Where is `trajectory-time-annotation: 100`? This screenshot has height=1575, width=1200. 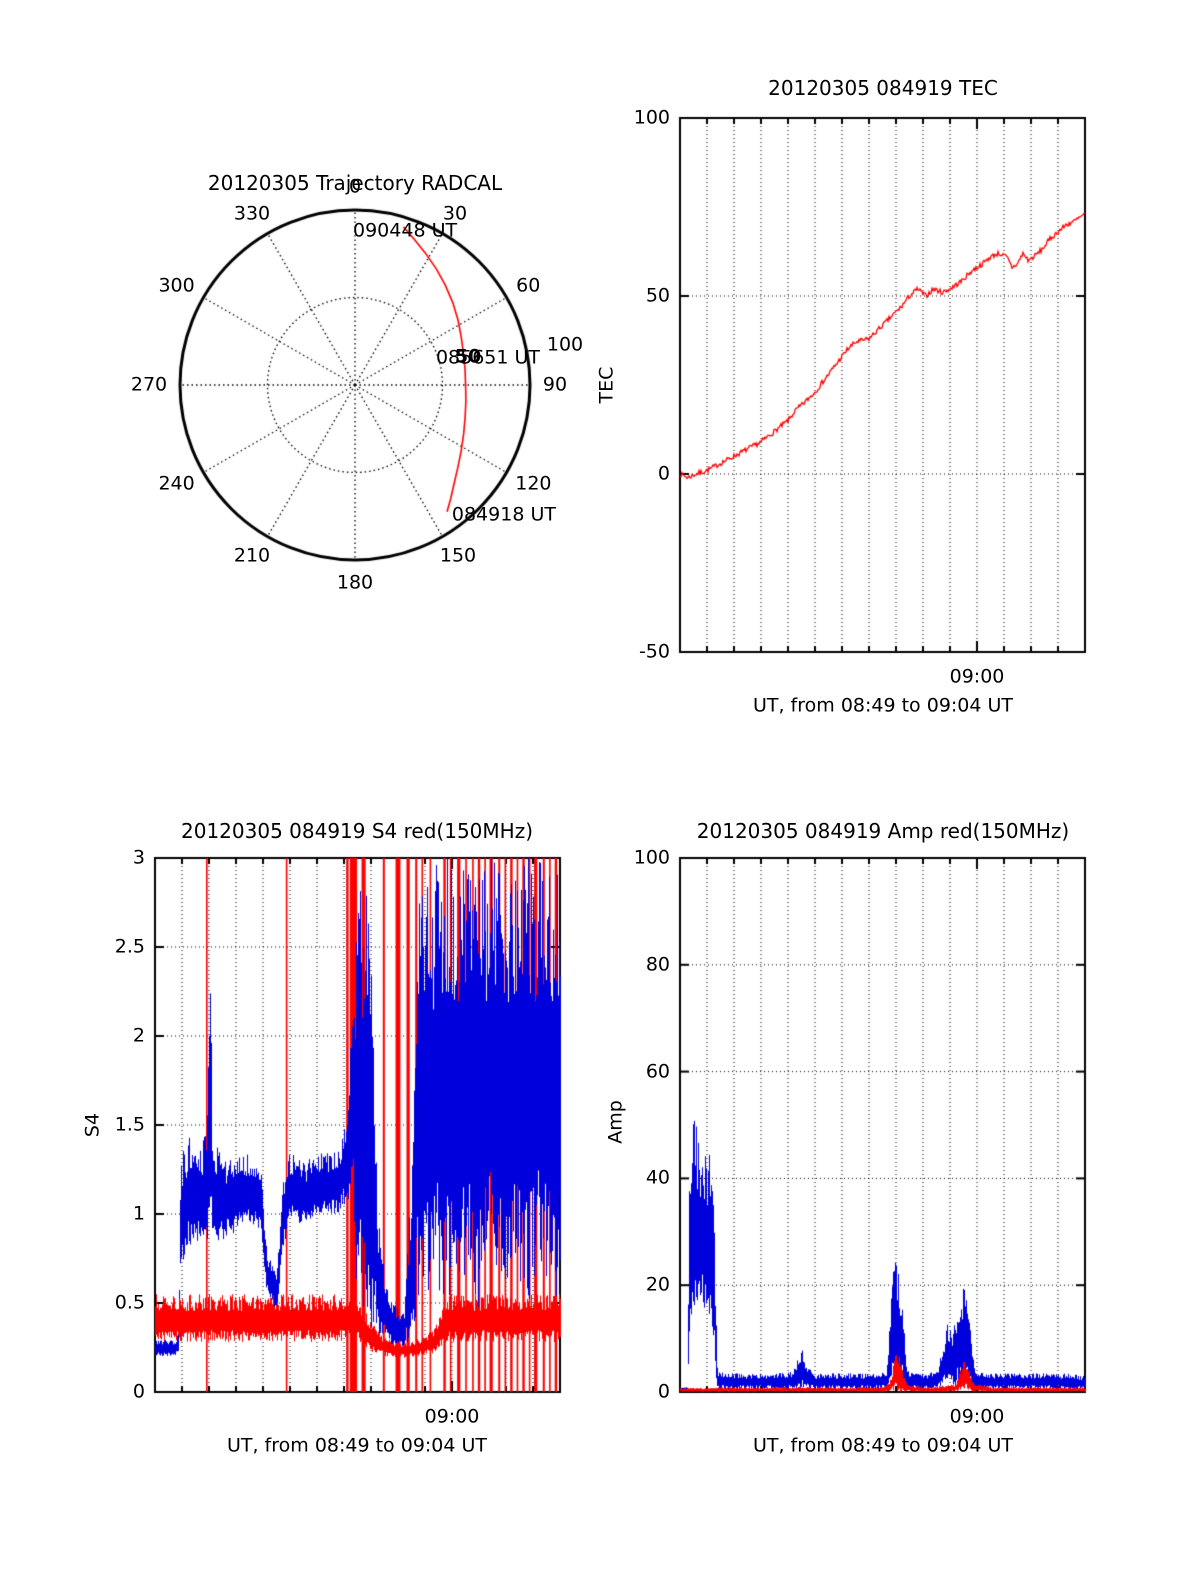 trajectory-time-annotation: 100 is located at coordinates (565, 344).